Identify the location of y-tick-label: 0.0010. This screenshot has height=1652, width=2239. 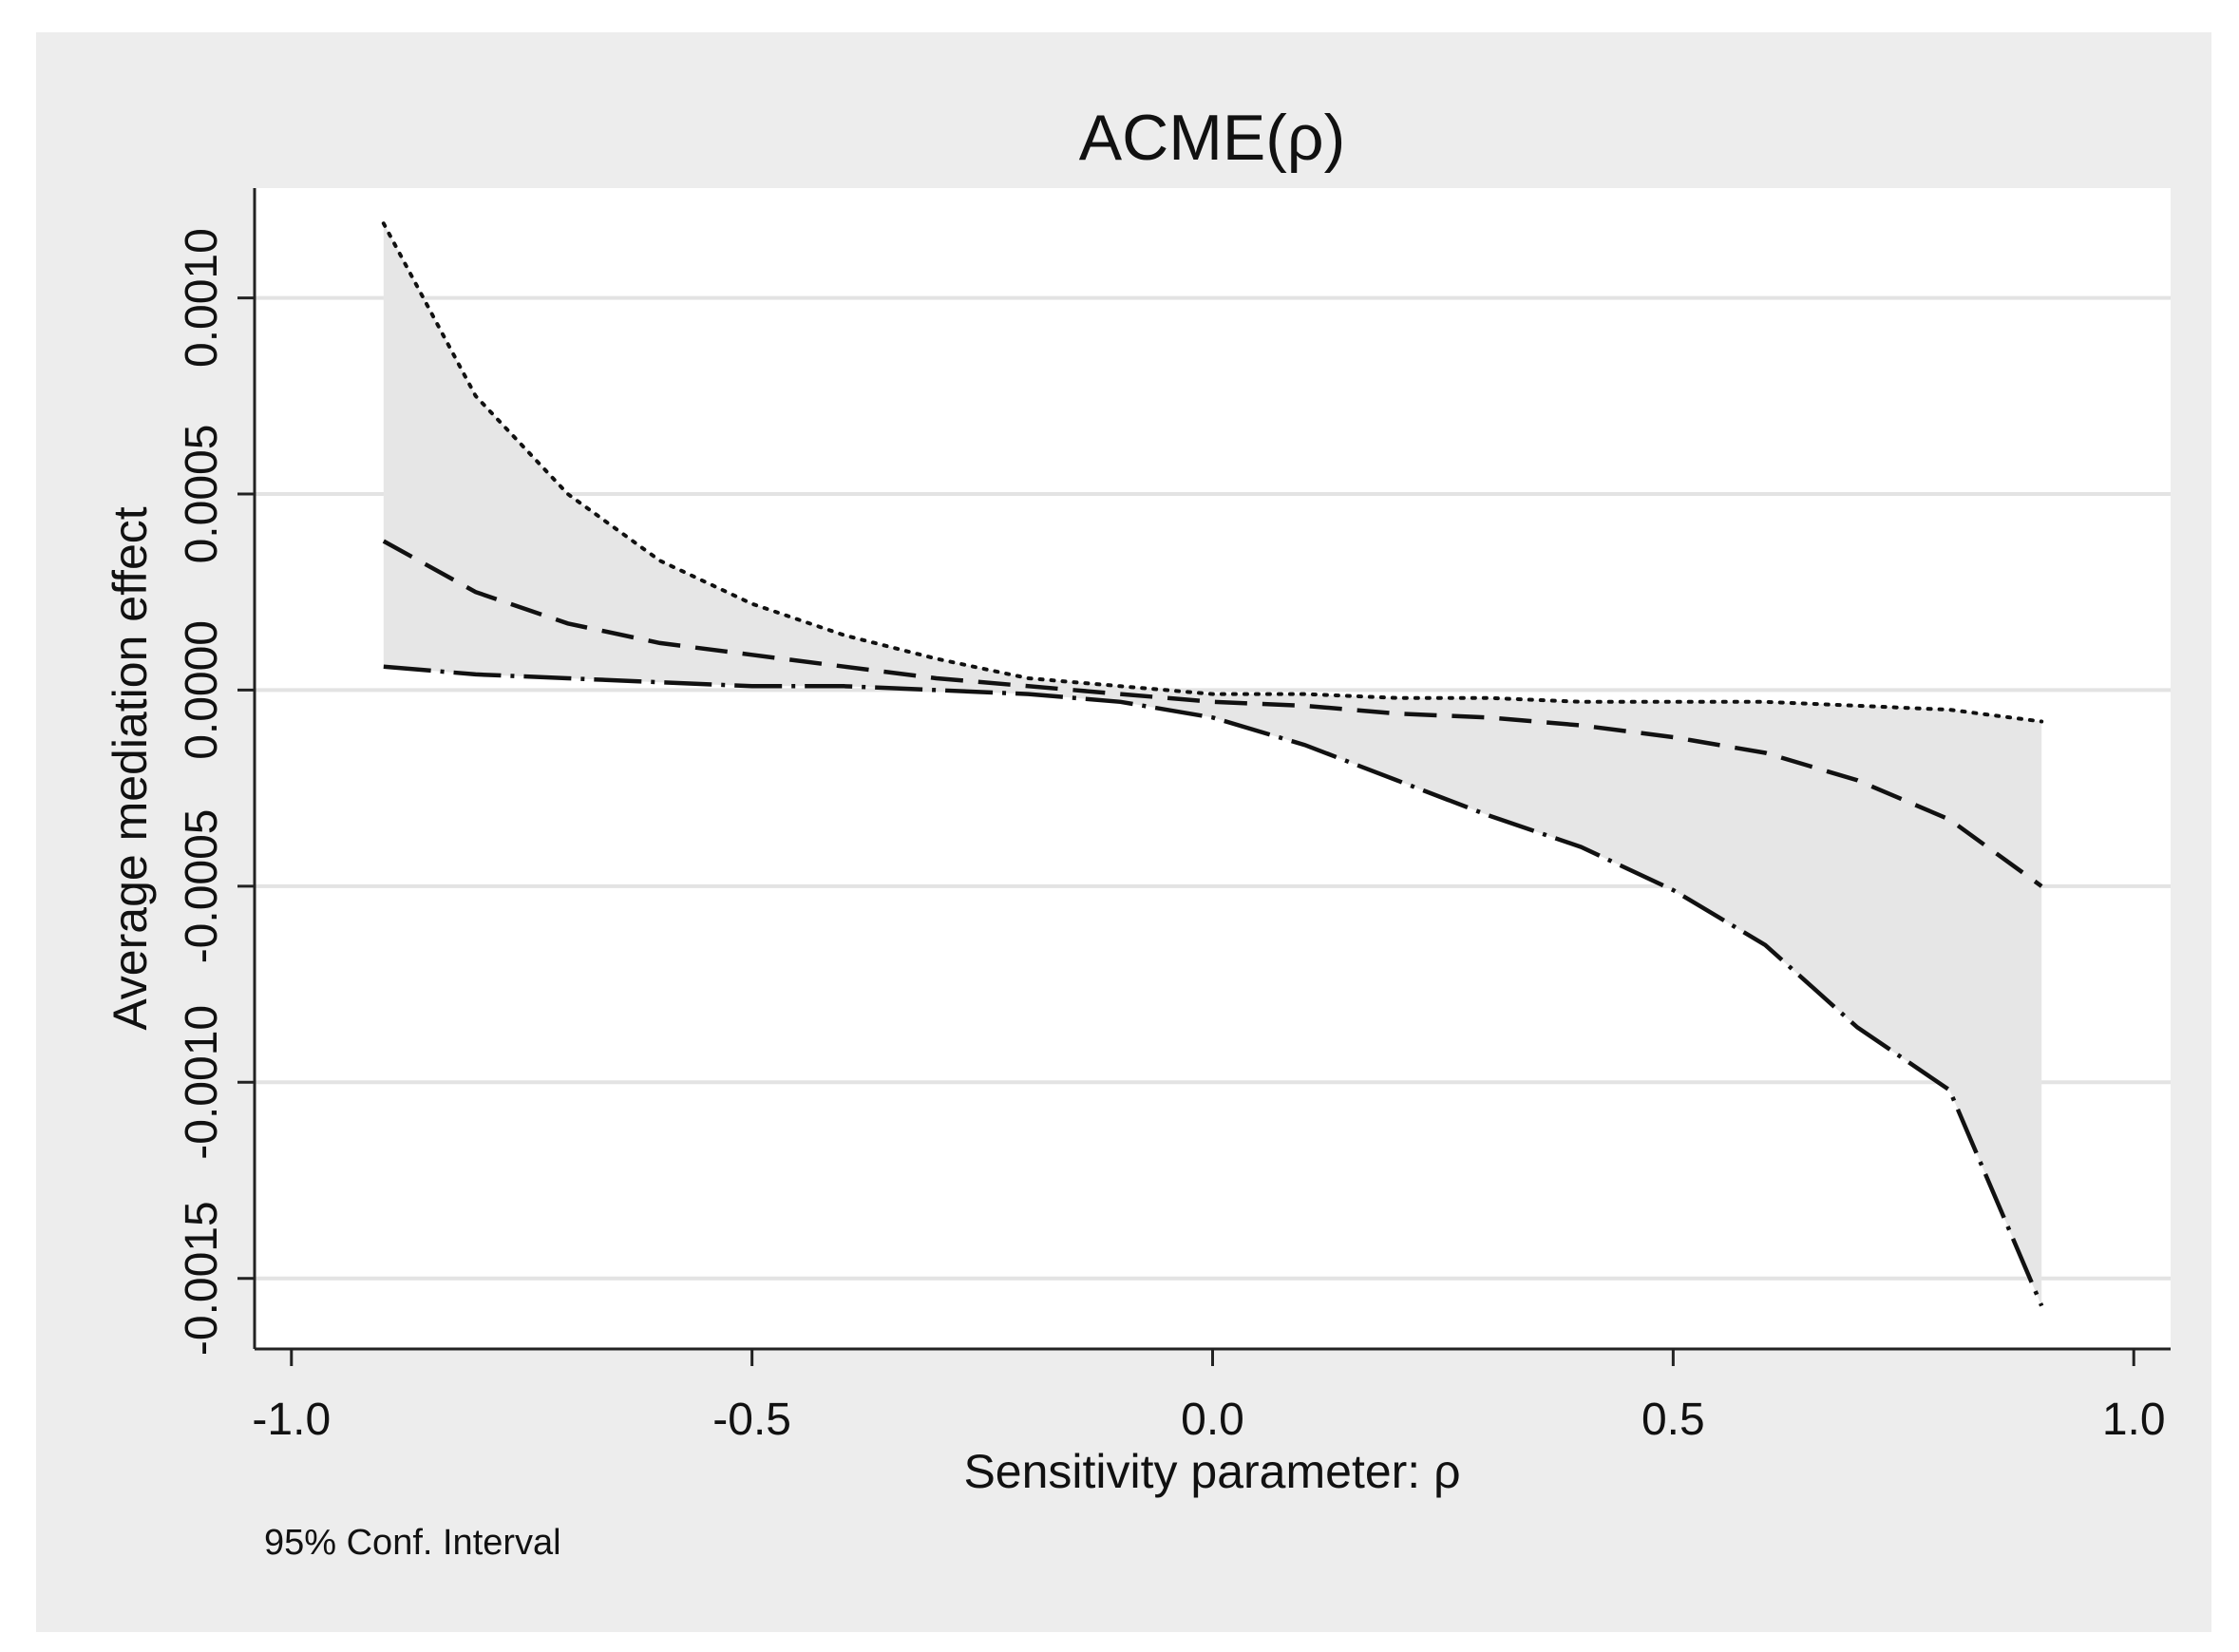
(202, 298).